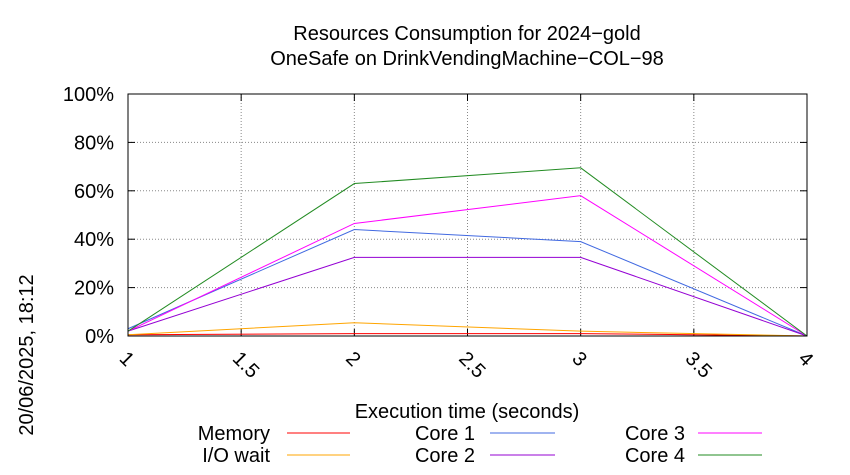 This screenshot has width=850, height=475. Describe the element at coordinates (467, 329) in the screenshot. I see `series-line-i-o-wait` at that location.